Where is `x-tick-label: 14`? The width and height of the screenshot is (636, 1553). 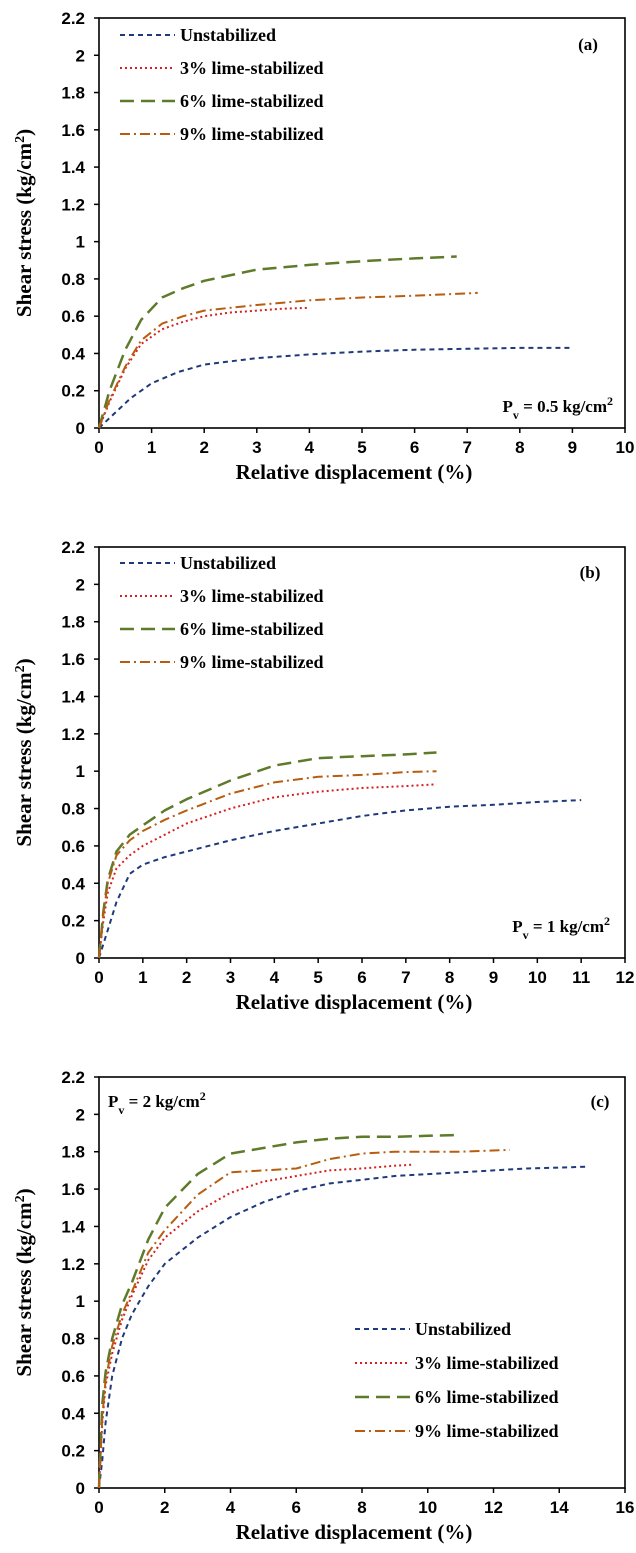 x-tick-label: 14 is located at coordinates (559, 1507).